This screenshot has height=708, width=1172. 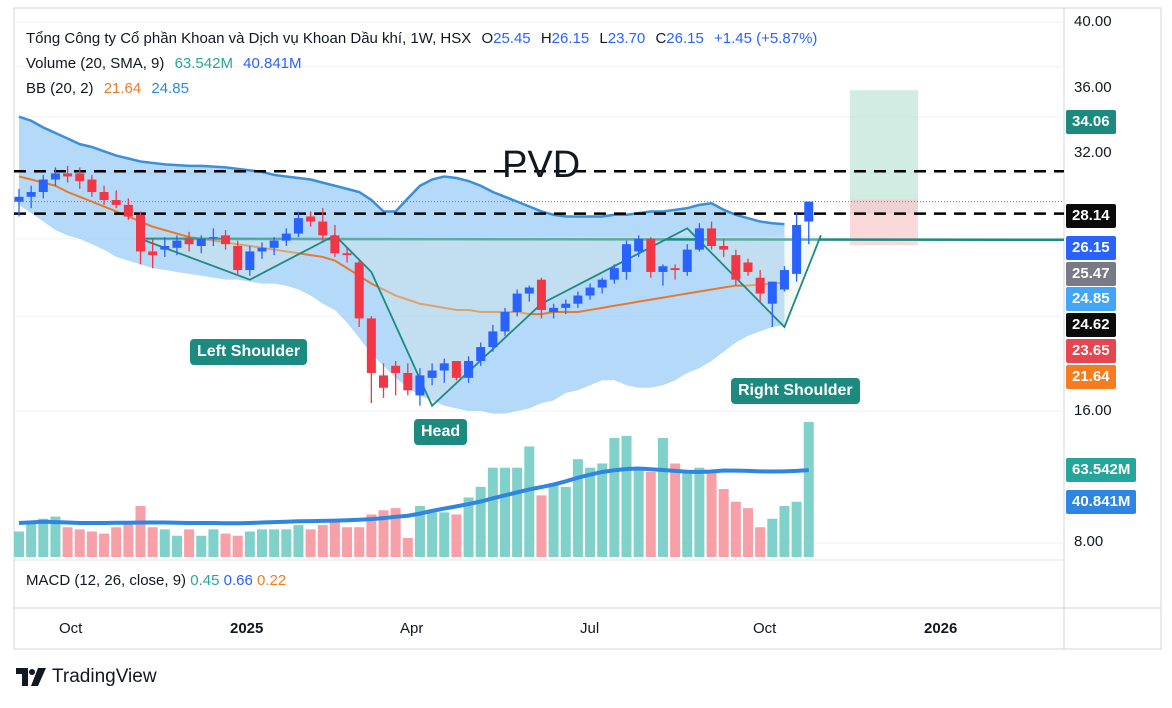 What do you see at coordinates (487, 38) in the screenshot?
I see `open-label: O` at bounding box center [487, 38].